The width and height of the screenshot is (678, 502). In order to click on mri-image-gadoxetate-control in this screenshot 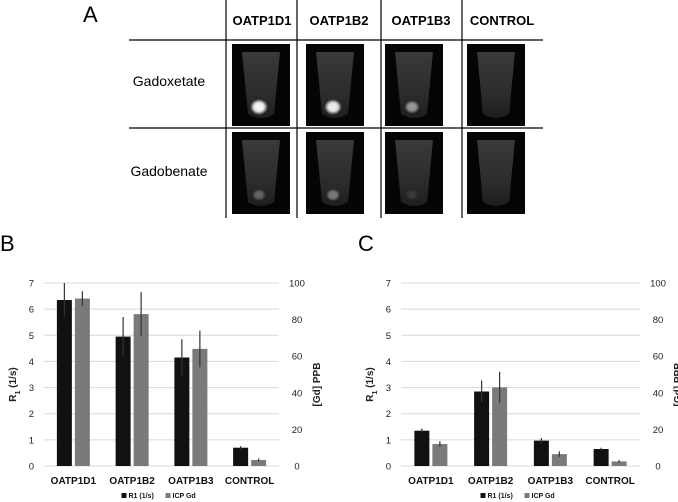, I will do `click(496, 85)`.